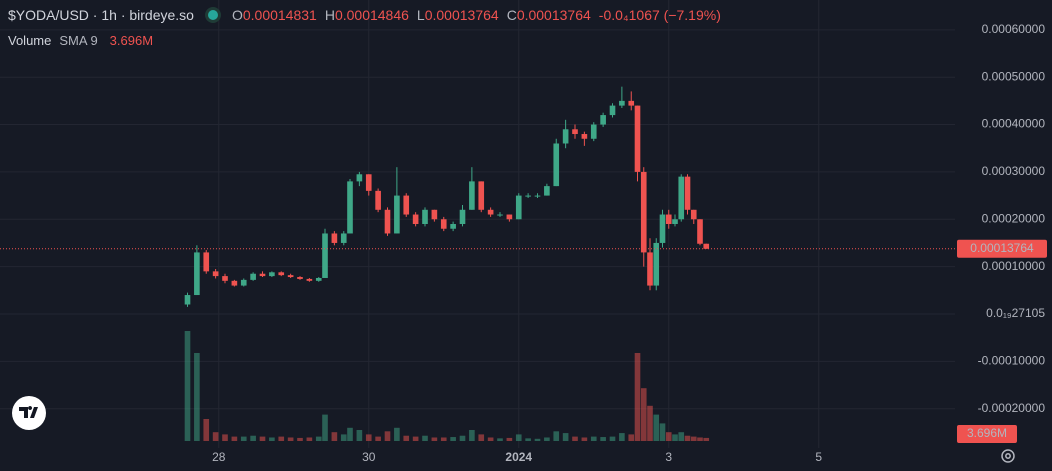 This screenshot has width=1052, height=471. I want to click on volume-indicator: SMA 9, so click(78, 40).